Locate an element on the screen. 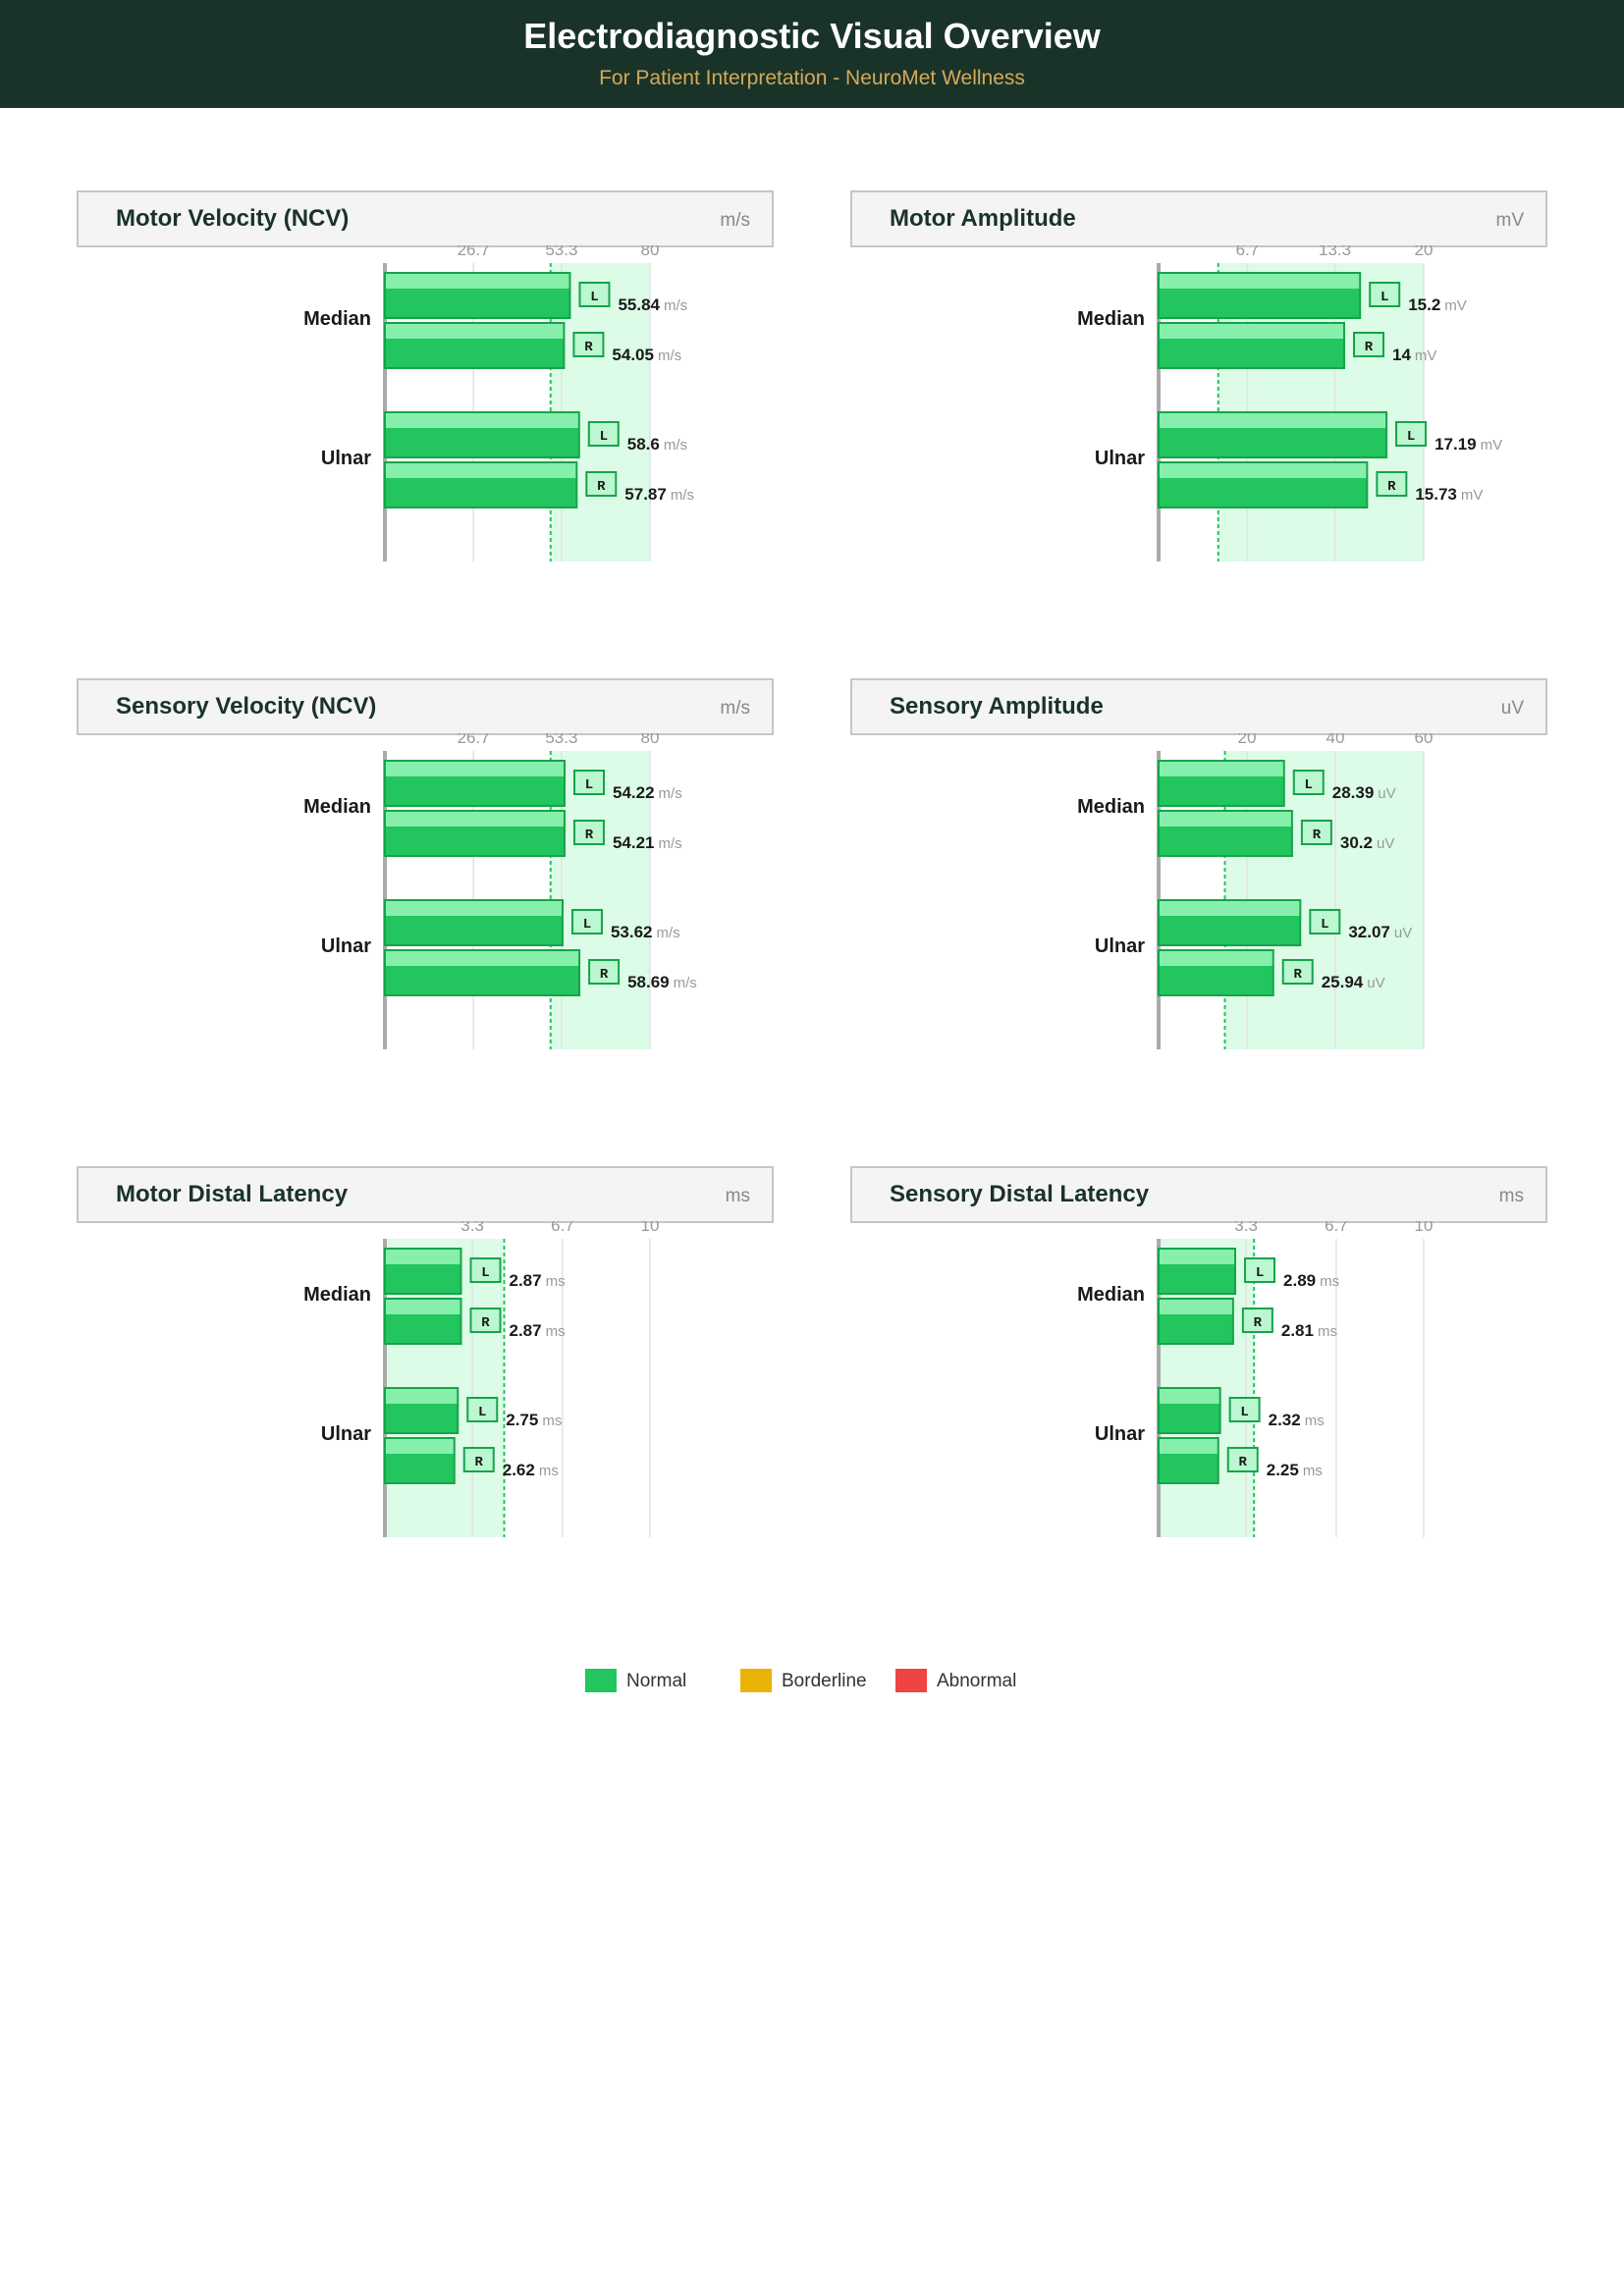 This screenshot has height=2296, width=1624. value-number: 32.07 is located at coordinates (1369, 932).